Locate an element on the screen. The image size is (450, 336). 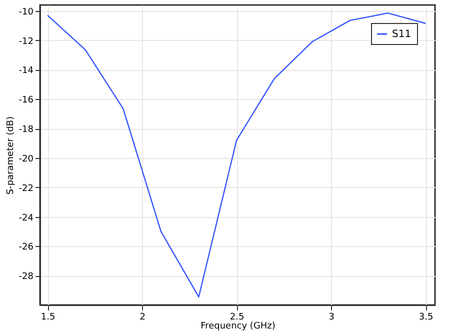
x-tick-label: 2 is located at coordinates (143, 317).